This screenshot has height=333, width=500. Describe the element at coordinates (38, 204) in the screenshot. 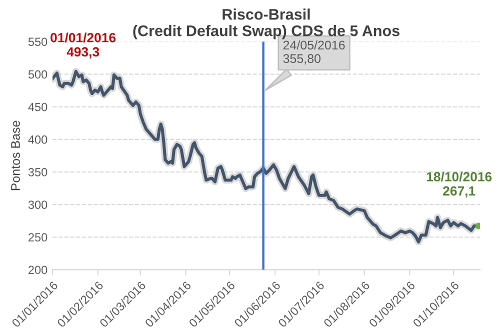

I see `y-tick-label: 300` at that location.